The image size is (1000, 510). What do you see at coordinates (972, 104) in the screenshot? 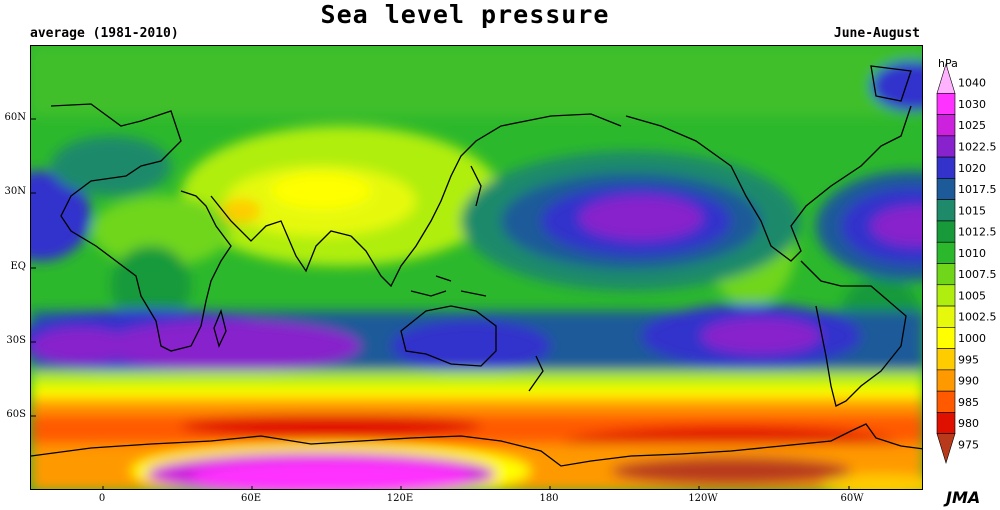
I see `legend-label: 1030` at bounding box center [972, 104].